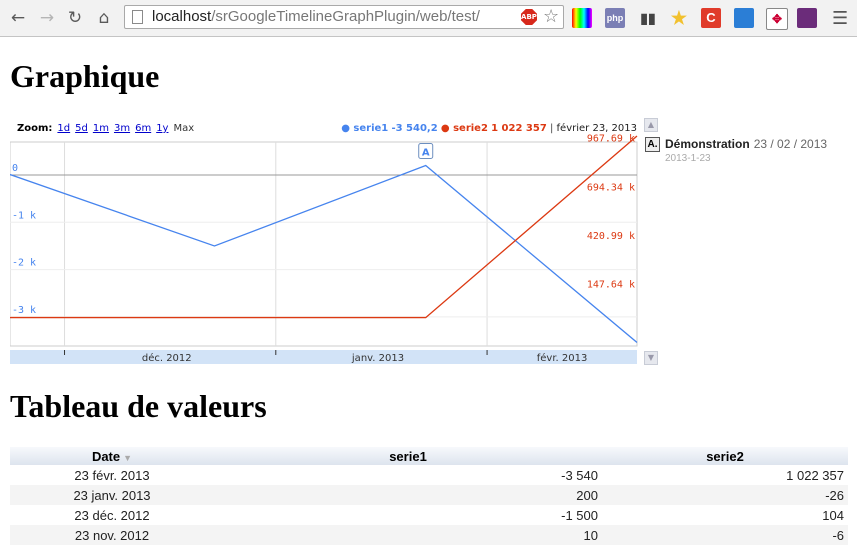 The height and width of the screenshot is (548, 857). I want to click on zoom-controls: Zoom: 1d 5d 1m 3m 6m 1y Max, so click(105, 128).